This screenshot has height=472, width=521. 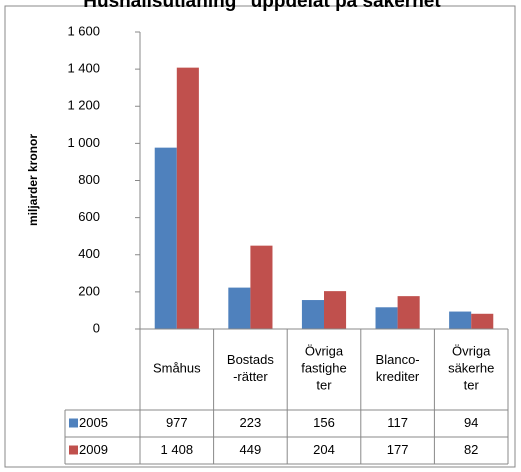 I want to click on data-label: 449, so click(x=251, y=449).